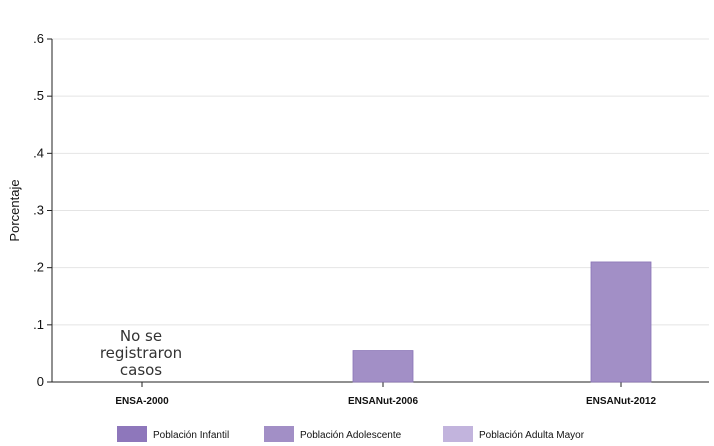 This screenshot has width=714, height=446. What do you see at coordinates (141, 370) in the screenshot?
I see `annotation-text: casos` at bounding box center [141, 370].